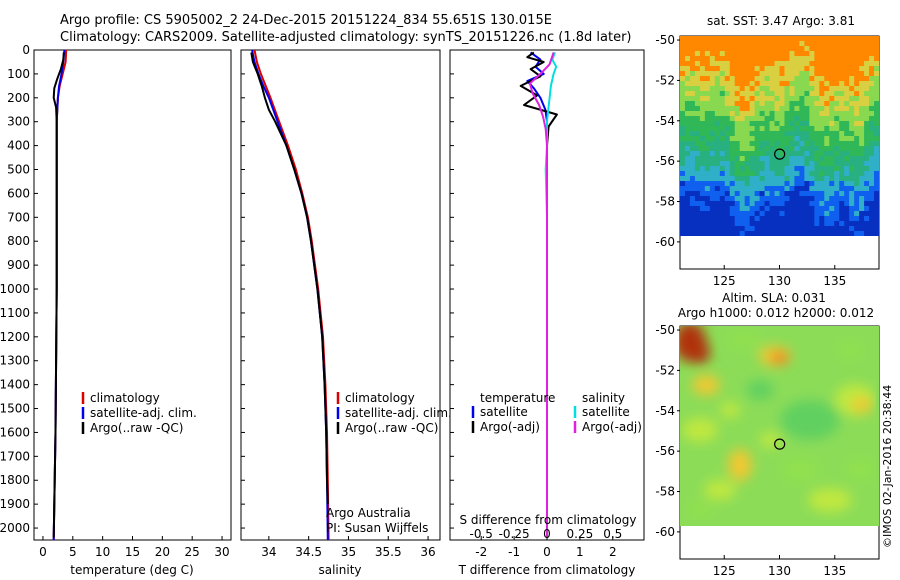  I want to click on x-tick-label: 15, so click(132, 552).